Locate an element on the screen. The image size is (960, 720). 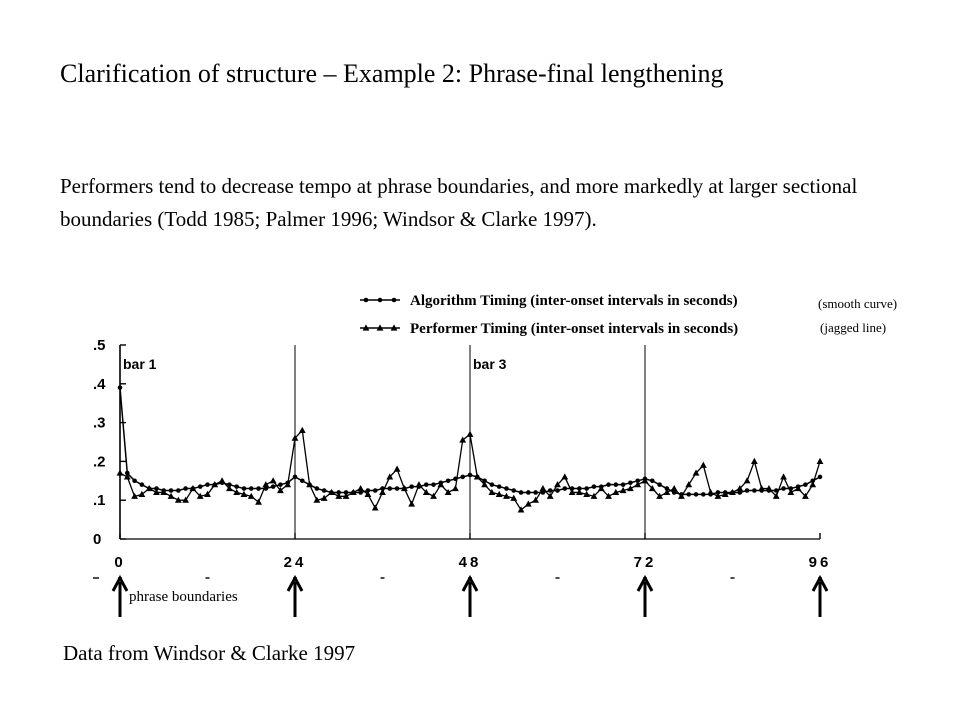
jagged-line-note: (jagged line) is located at coordinates (853, 327).